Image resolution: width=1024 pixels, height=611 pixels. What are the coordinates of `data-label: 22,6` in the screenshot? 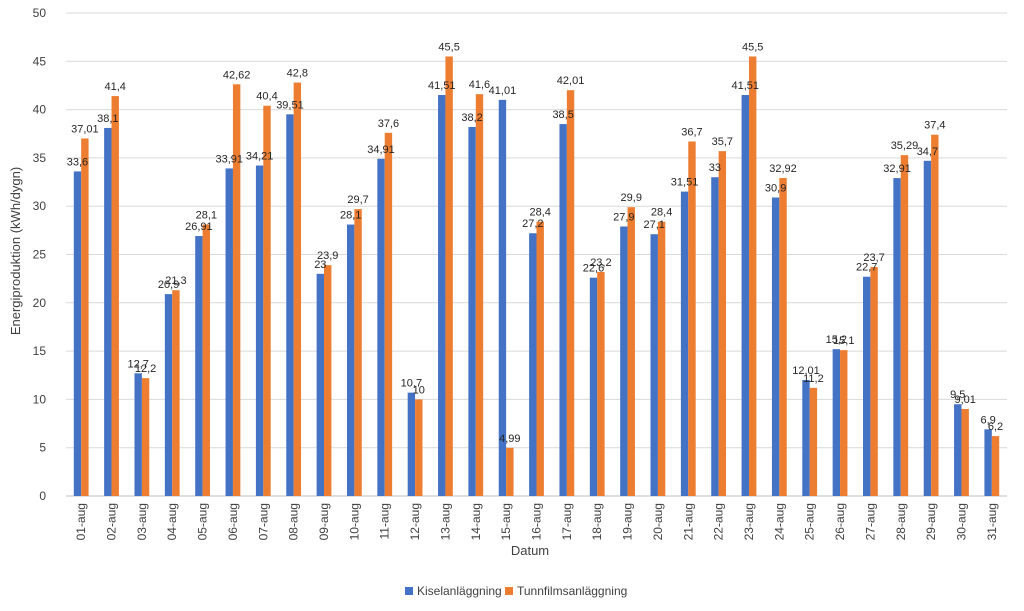 It's located at (593, 269).